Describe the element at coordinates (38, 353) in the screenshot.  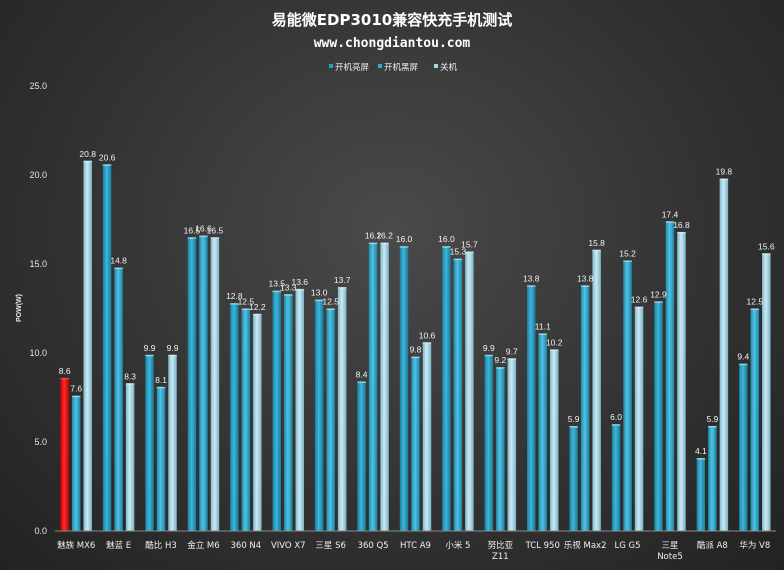
I see `y-tick-label: 10.0` at that location.